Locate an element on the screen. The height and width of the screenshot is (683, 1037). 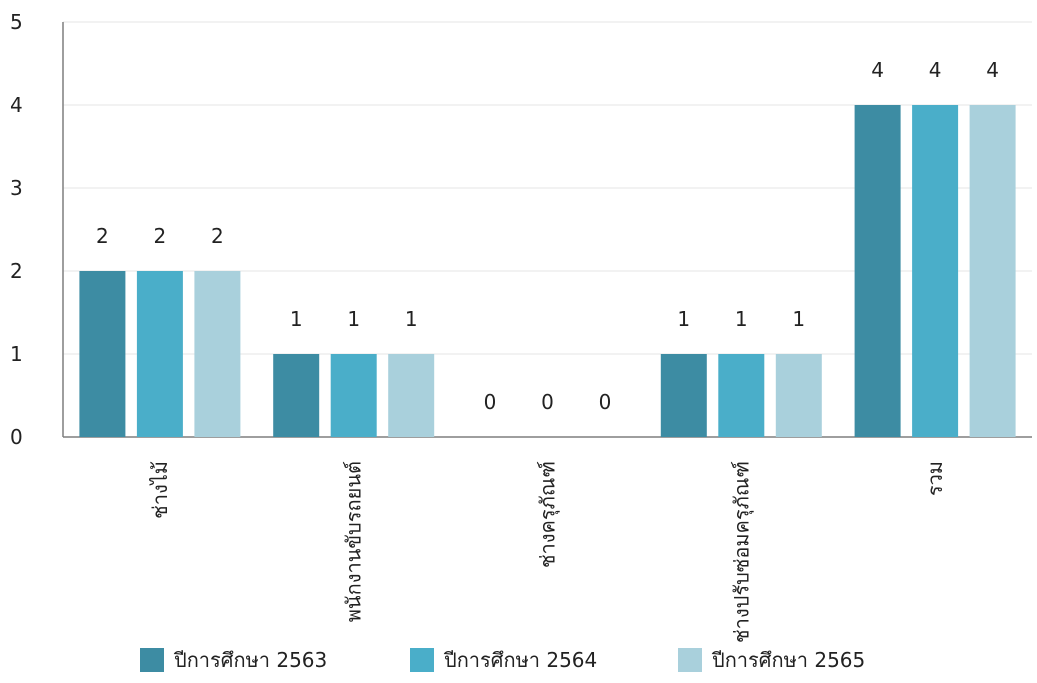
y-tick-label: 4 is located at coordinates (16, 105).